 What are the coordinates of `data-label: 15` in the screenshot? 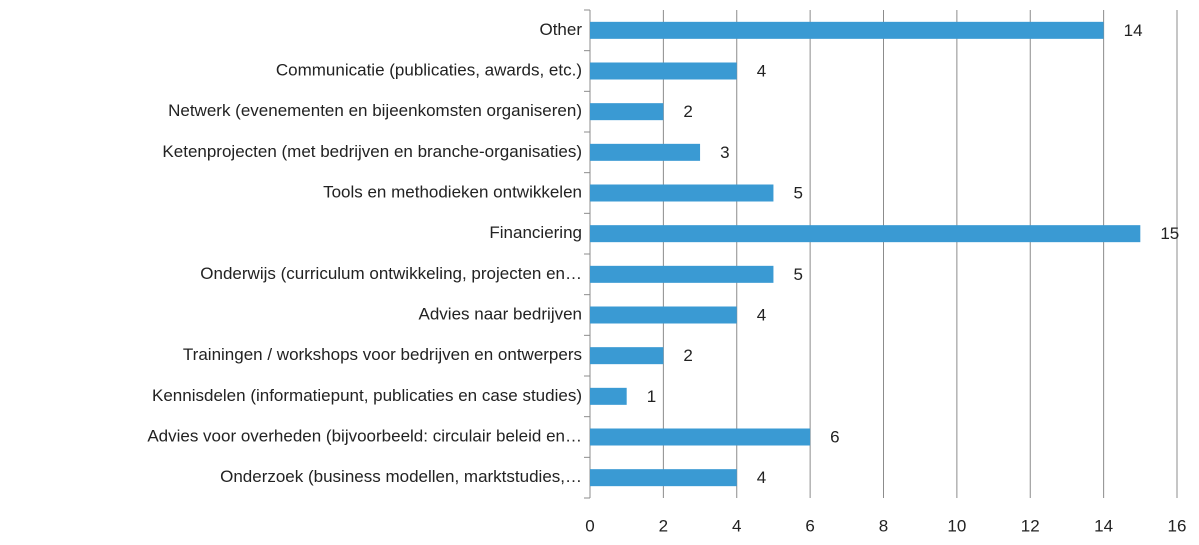 It's located at (1169, 233).